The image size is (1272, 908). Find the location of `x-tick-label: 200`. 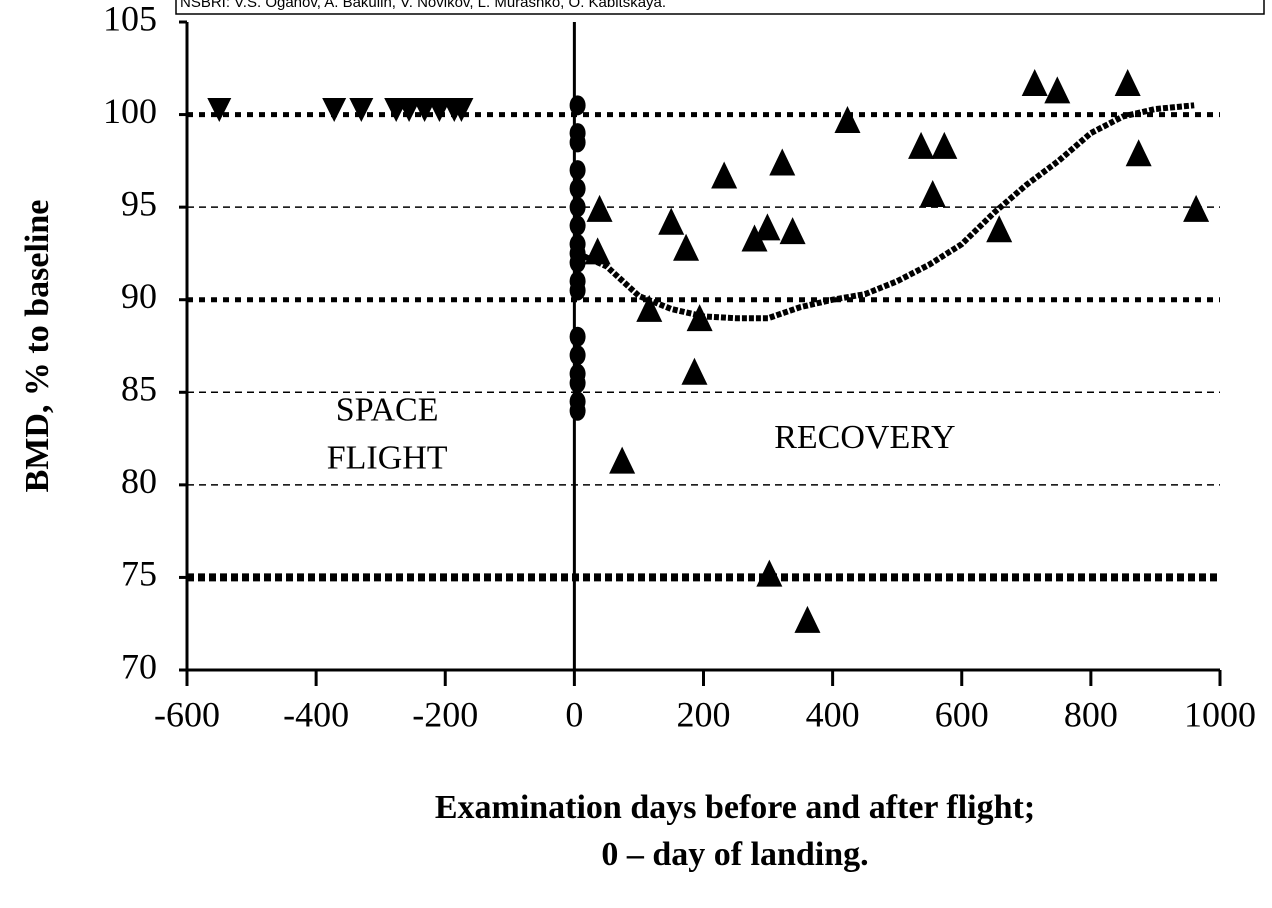

x-tick-label: 200 is located at coordinates (704, 714).